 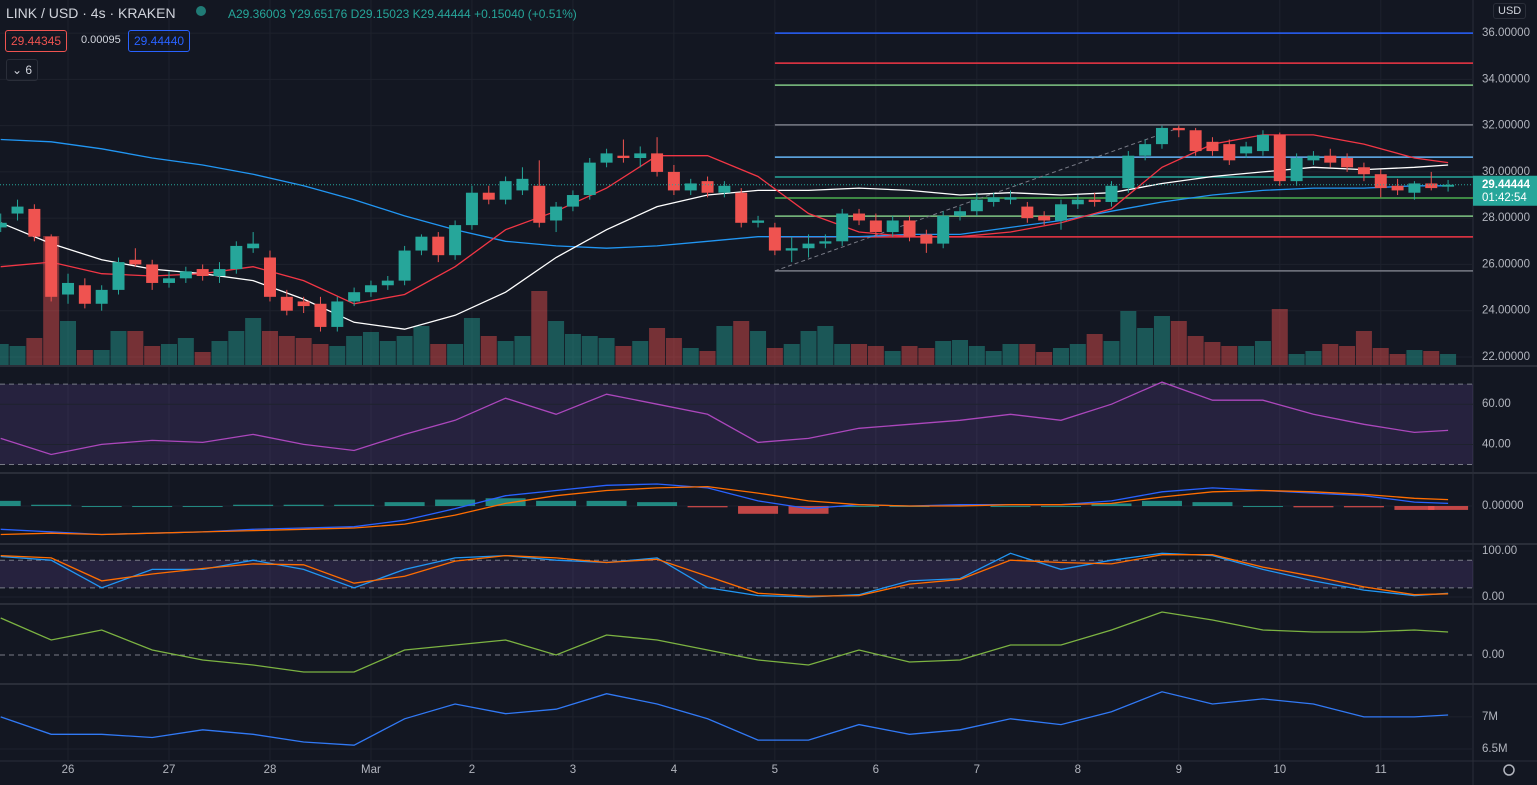 What do you see at coordinates (1495, 749) in the screenshot?
I see `y-tick-label: 6.5M` at bounding box center [1495, 749].